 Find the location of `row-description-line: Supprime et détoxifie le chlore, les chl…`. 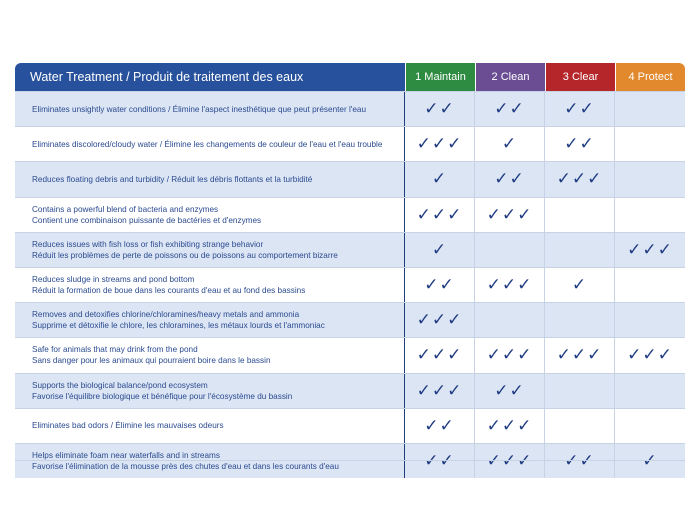

row-description-line: Supprime et détoxifie le chlore, les chl… is located at coordinates (178, 326).